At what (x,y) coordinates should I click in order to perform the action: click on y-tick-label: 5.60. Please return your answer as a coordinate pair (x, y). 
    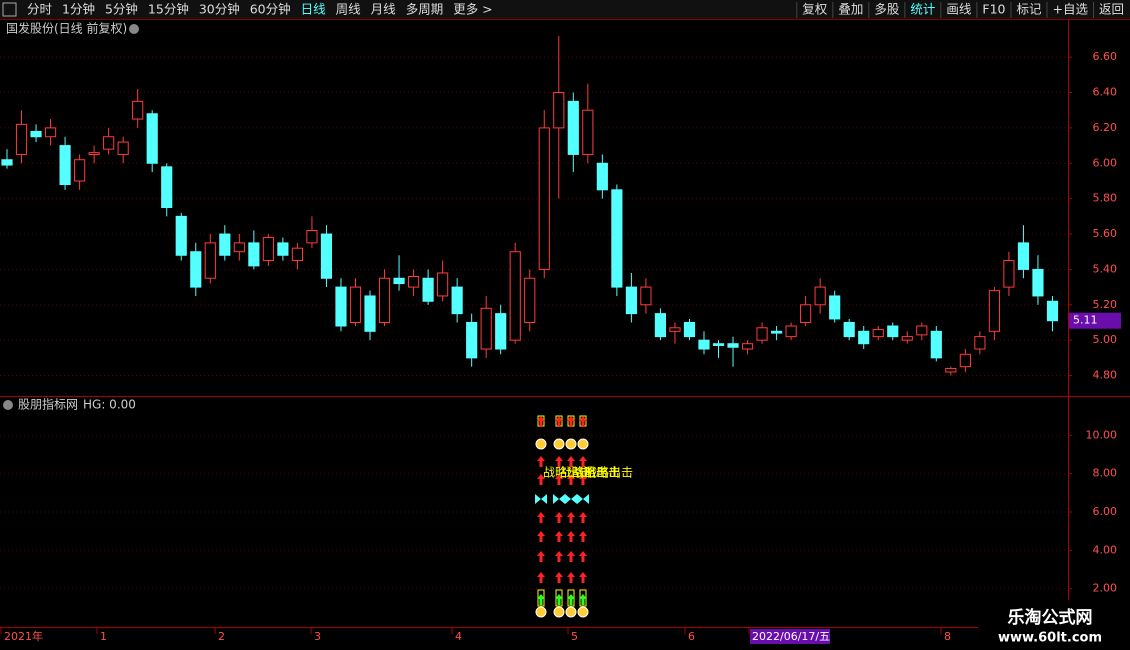
    Looking at the image, I should click on (1105, 233).